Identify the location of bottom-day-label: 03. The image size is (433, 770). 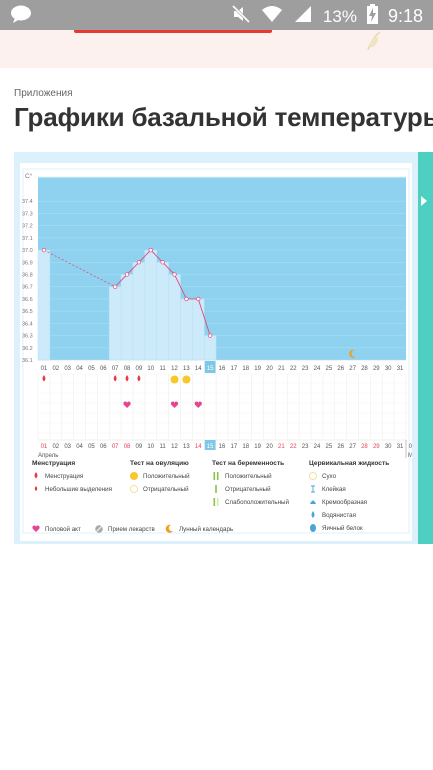
(67, 447).